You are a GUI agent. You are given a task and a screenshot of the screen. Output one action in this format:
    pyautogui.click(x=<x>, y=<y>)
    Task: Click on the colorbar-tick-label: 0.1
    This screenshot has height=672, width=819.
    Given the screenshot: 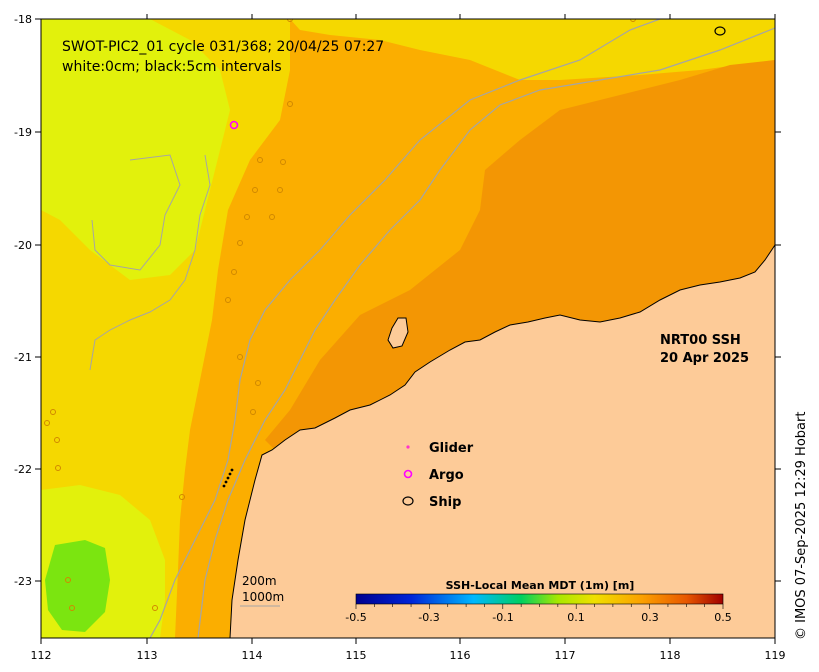 What is the action you would take?
    pyautogui.click(x=576, y=617)
    